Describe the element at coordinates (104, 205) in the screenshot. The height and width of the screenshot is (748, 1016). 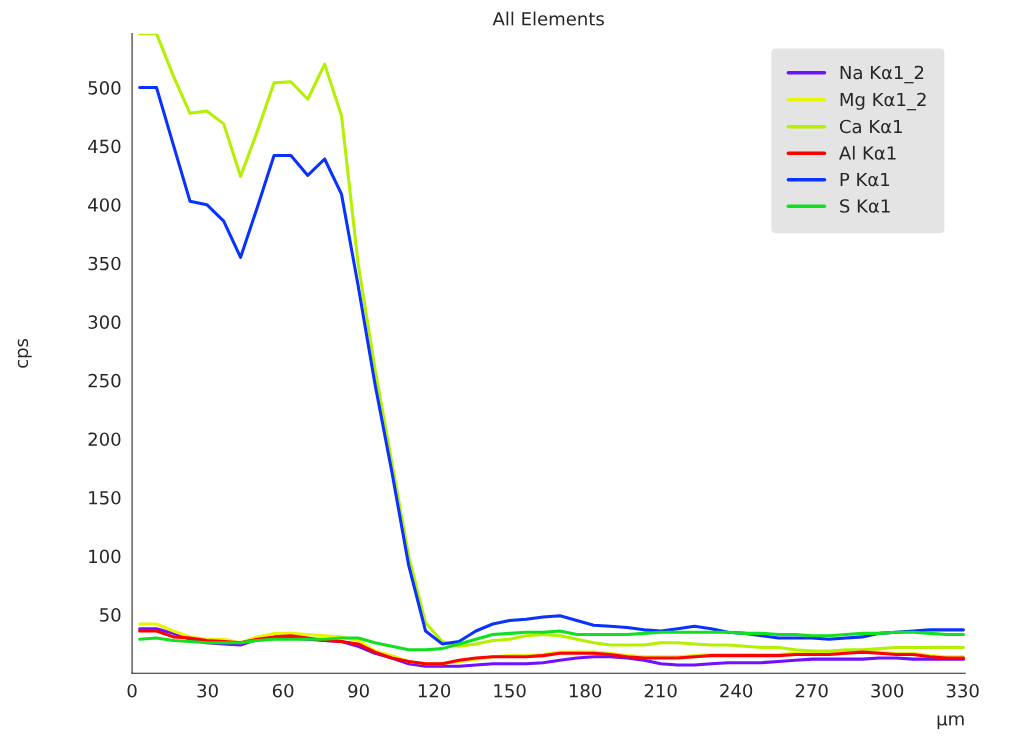
I see `y-tick-label: 400` at that location.